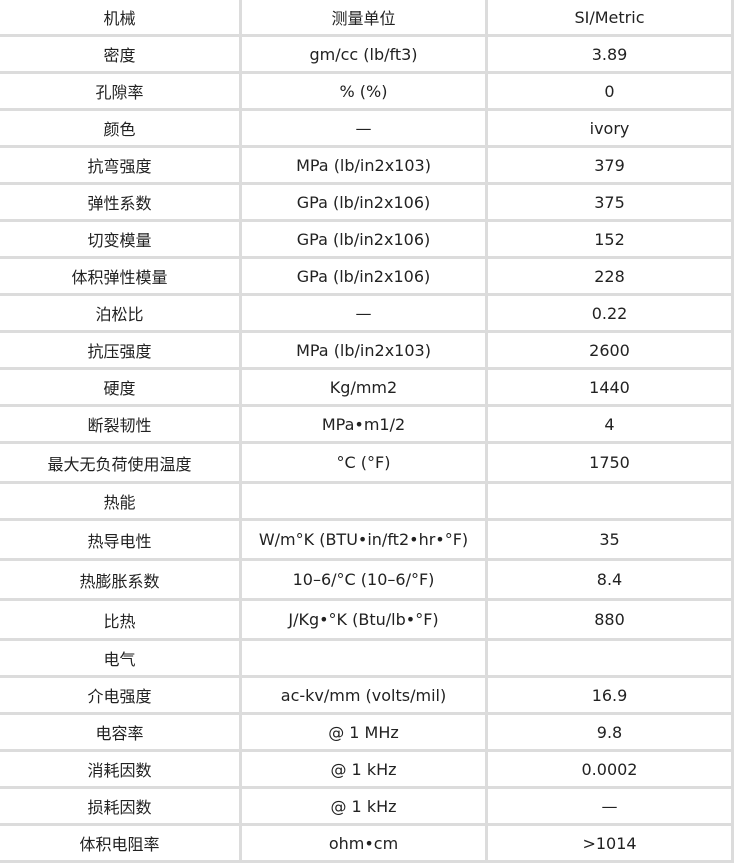 The image size is (734, 863). Describe the element at coordinates (119, 769) in the screenshot. I see `property-cell: 消耗因数` at that location.